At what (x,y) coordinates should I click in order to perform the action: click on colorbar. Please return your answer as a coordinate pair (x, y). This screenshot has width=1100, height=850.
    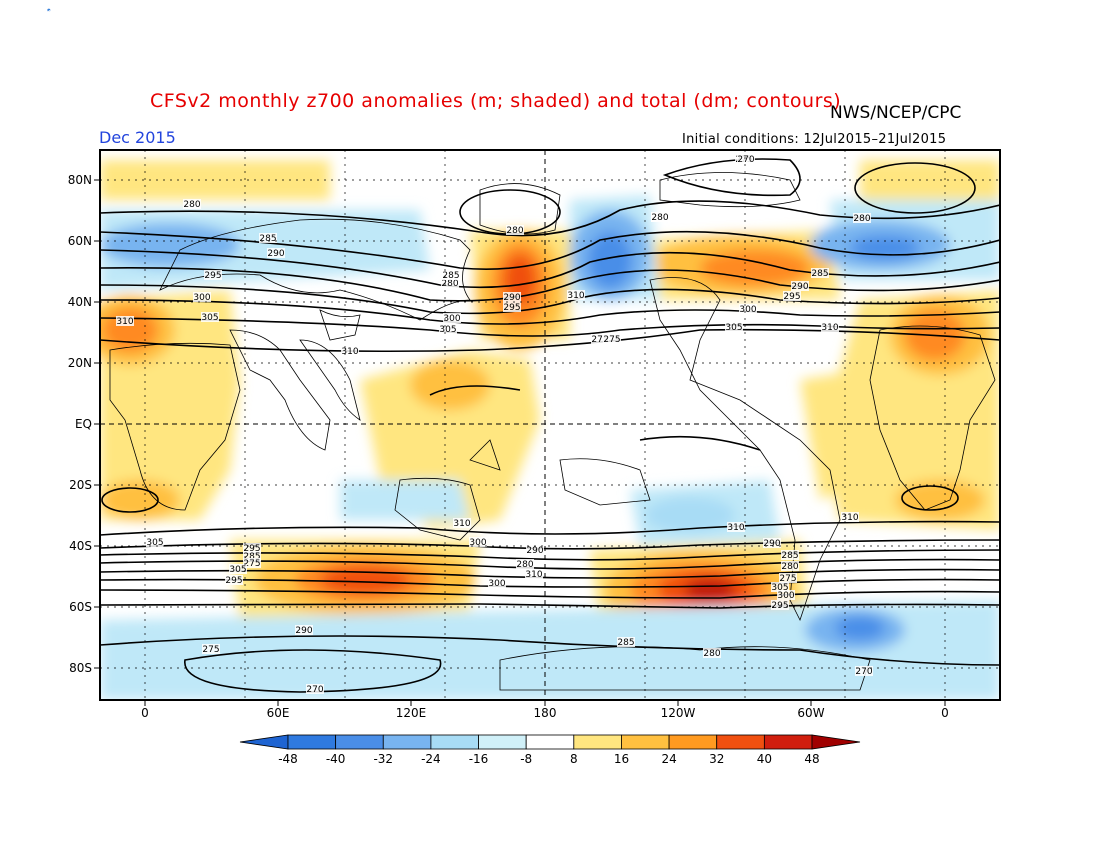
    Looking at the image, I should click on (550, 742).